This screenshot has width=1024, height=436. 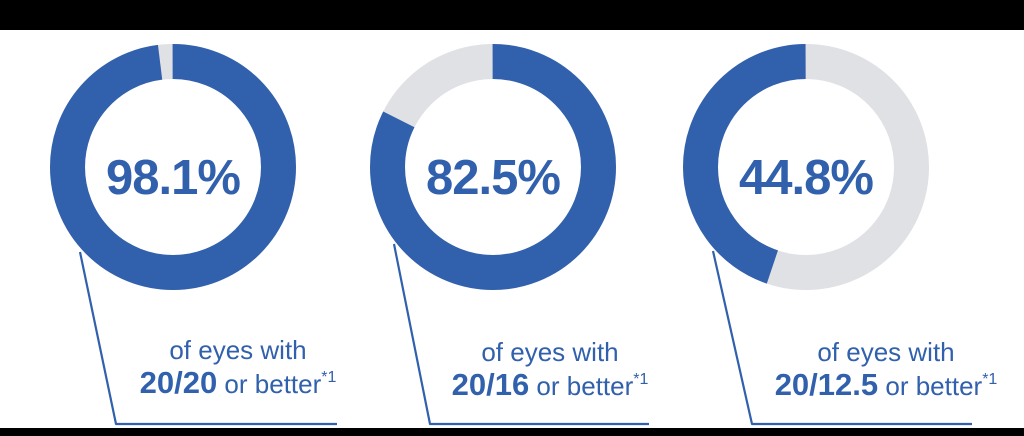 I want to click on caption-line2: 20/20 or better*1, so click(x=238, y=383).